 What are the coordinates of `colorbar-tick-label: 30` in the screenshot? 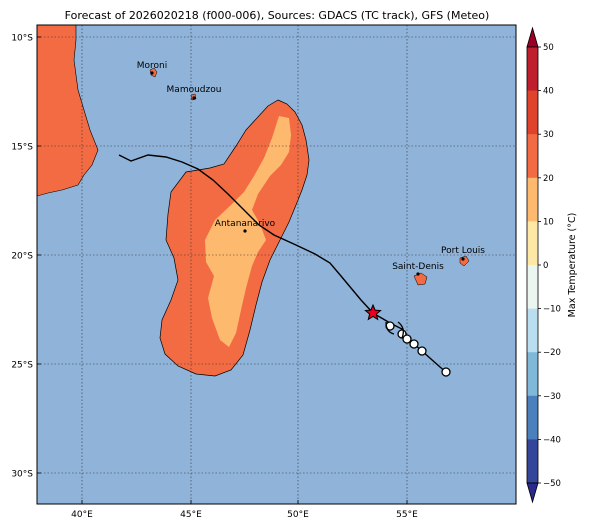 It's located at (548, 135).